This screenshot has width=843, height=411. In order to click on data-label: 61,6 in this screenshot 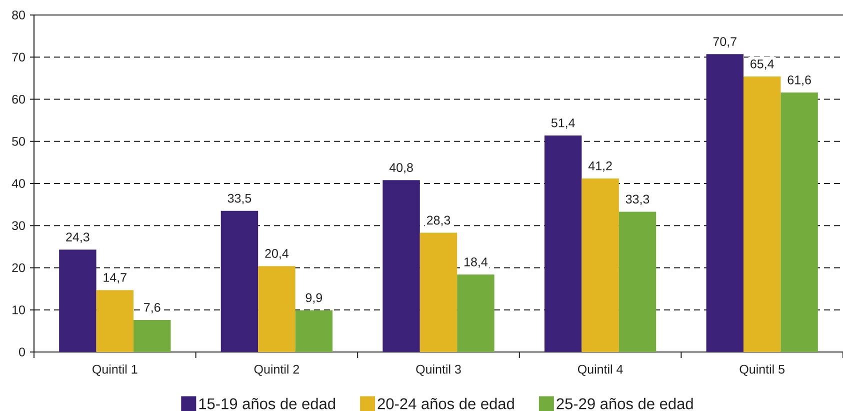, I will do `click(799, 80)`.